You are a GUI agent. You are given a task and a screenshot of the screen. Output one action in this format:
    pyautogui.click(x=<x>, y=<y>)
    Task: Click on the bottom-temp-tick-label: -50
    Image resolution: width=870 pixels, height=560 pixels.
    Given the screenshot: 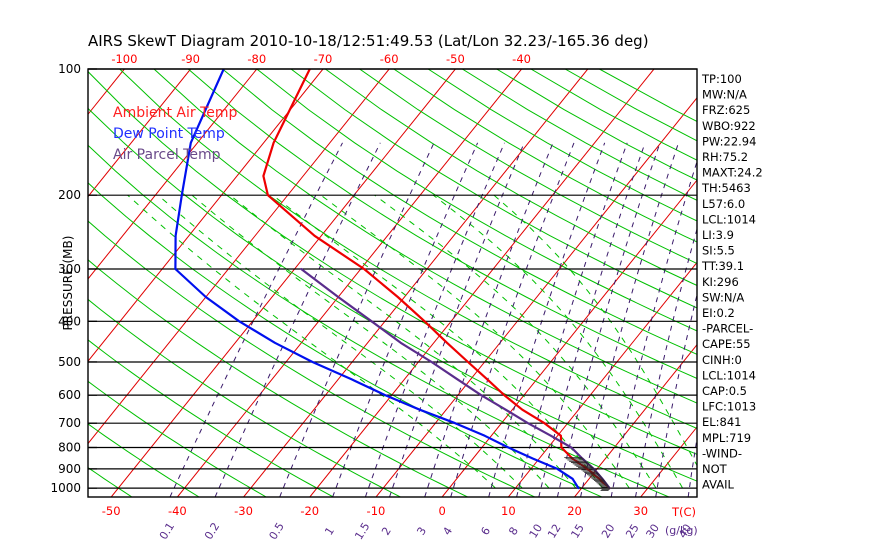 What is the action you would take?
    pyautogui.click(x=111, y=511)
    